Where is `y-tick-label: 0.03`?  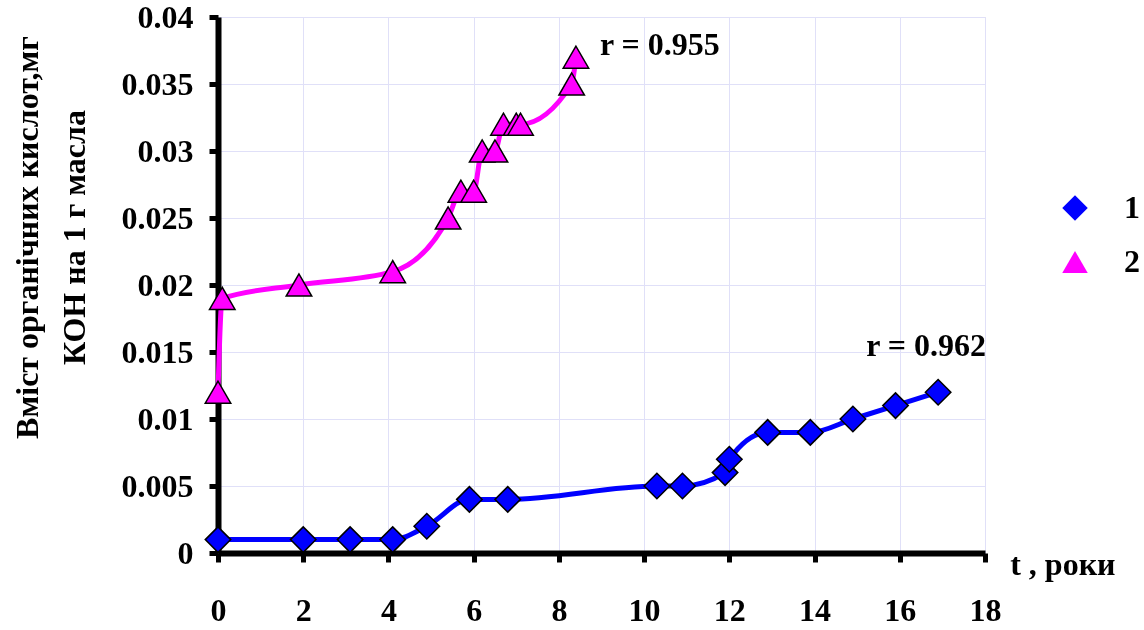
y-tick-label: 0.03 is located at coordinates (165, 150).